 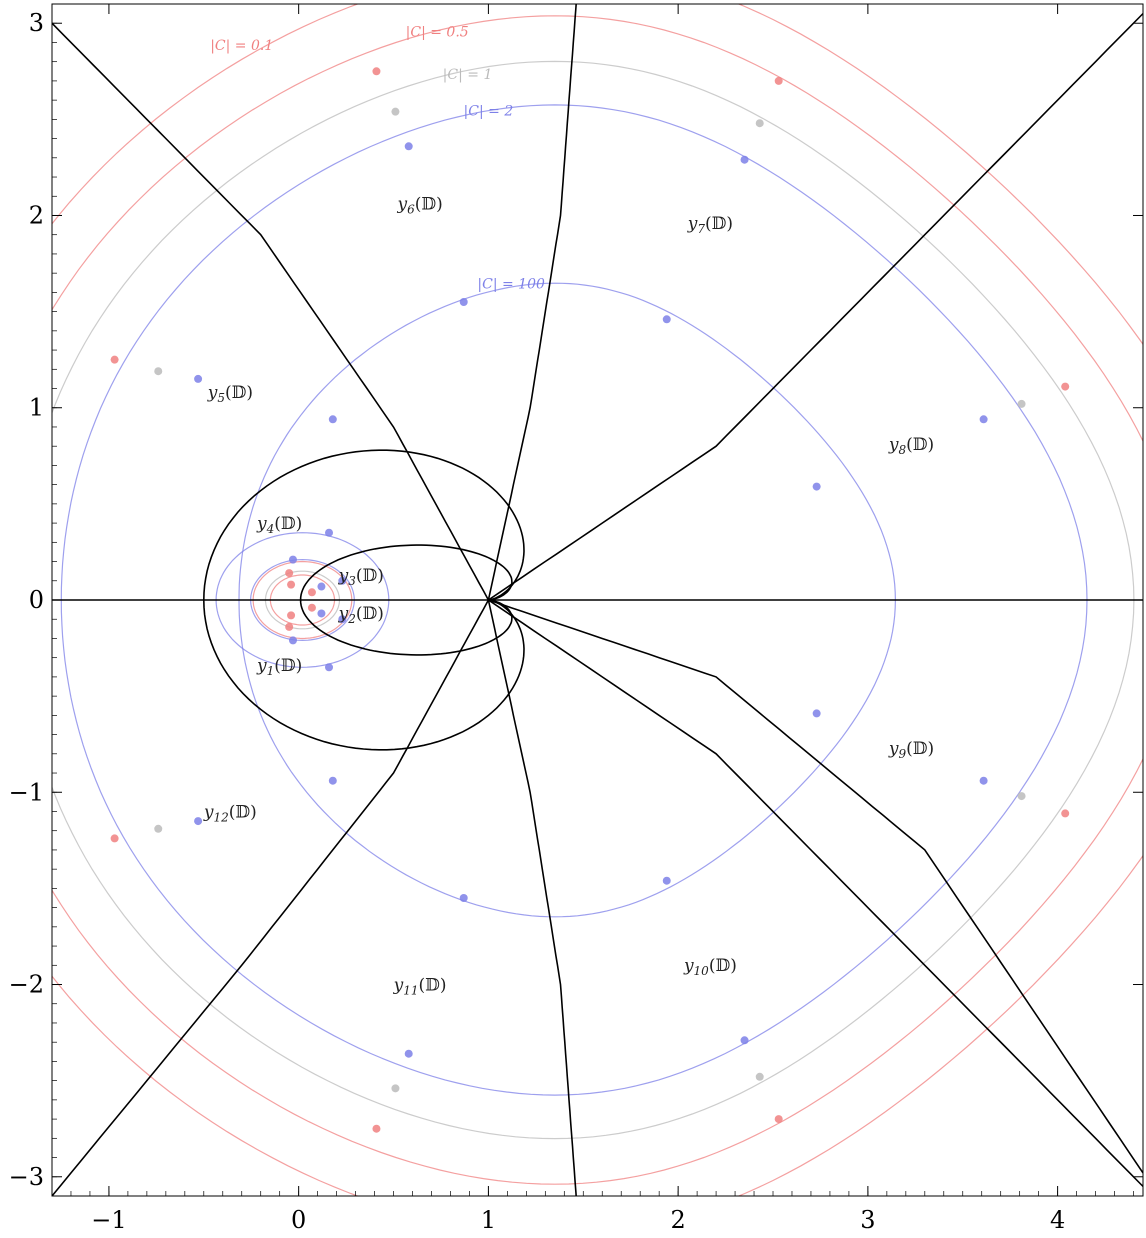 What do you see at coordinates (26, 1177) in the screenshot?
I see `y-tick-label: −3` at bounding box center [26, 1177].